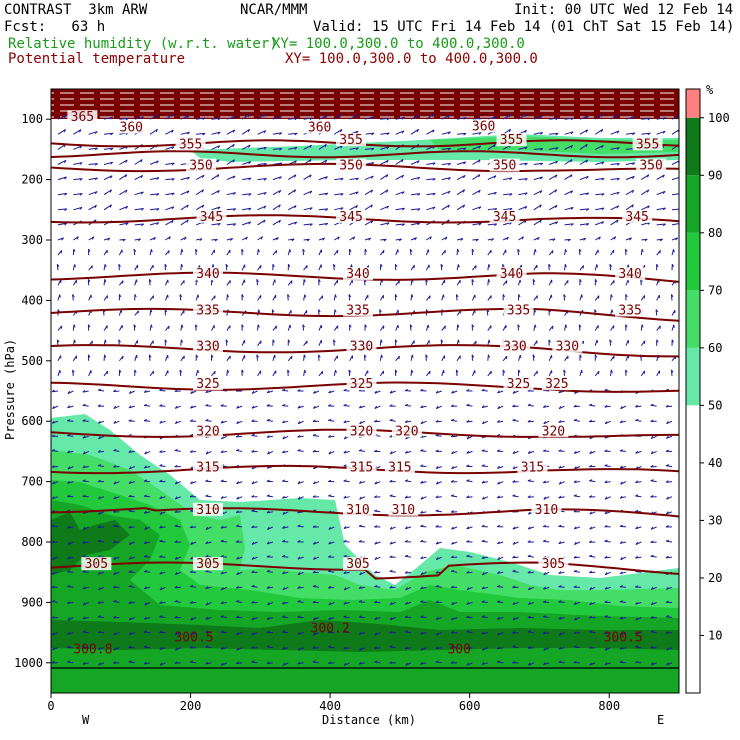 The height and width of the screenshot is (740, 740). I want to click on stratosphere-contour-hatching, so click(365, 104).